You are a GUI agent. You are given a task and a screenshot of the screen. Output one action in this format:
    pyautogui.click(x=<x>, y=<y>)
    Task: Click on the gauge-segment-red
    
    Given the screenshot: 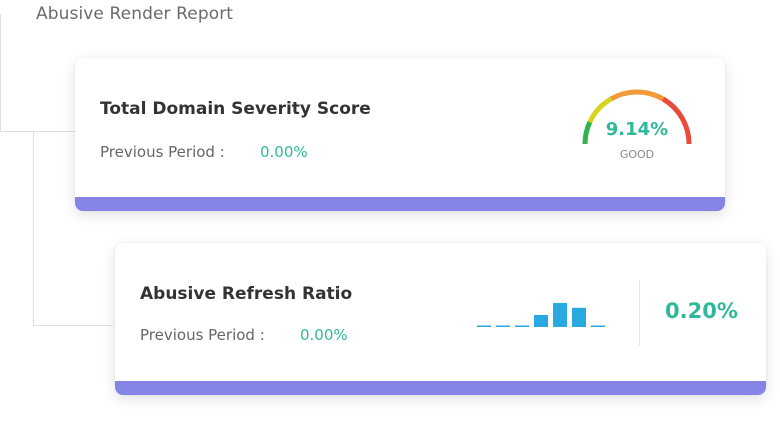 What is the action you would take?
    pyautogui.click(x=676, y=120)
    